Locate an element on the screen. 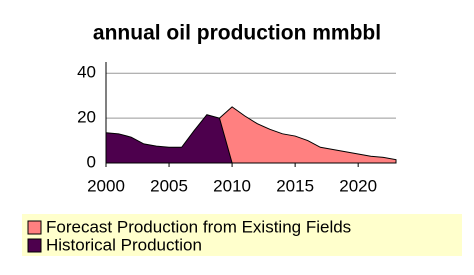 This screenshot has width=474, height=275. x-tick-label: 2010 is located at coordinates (232, 185).